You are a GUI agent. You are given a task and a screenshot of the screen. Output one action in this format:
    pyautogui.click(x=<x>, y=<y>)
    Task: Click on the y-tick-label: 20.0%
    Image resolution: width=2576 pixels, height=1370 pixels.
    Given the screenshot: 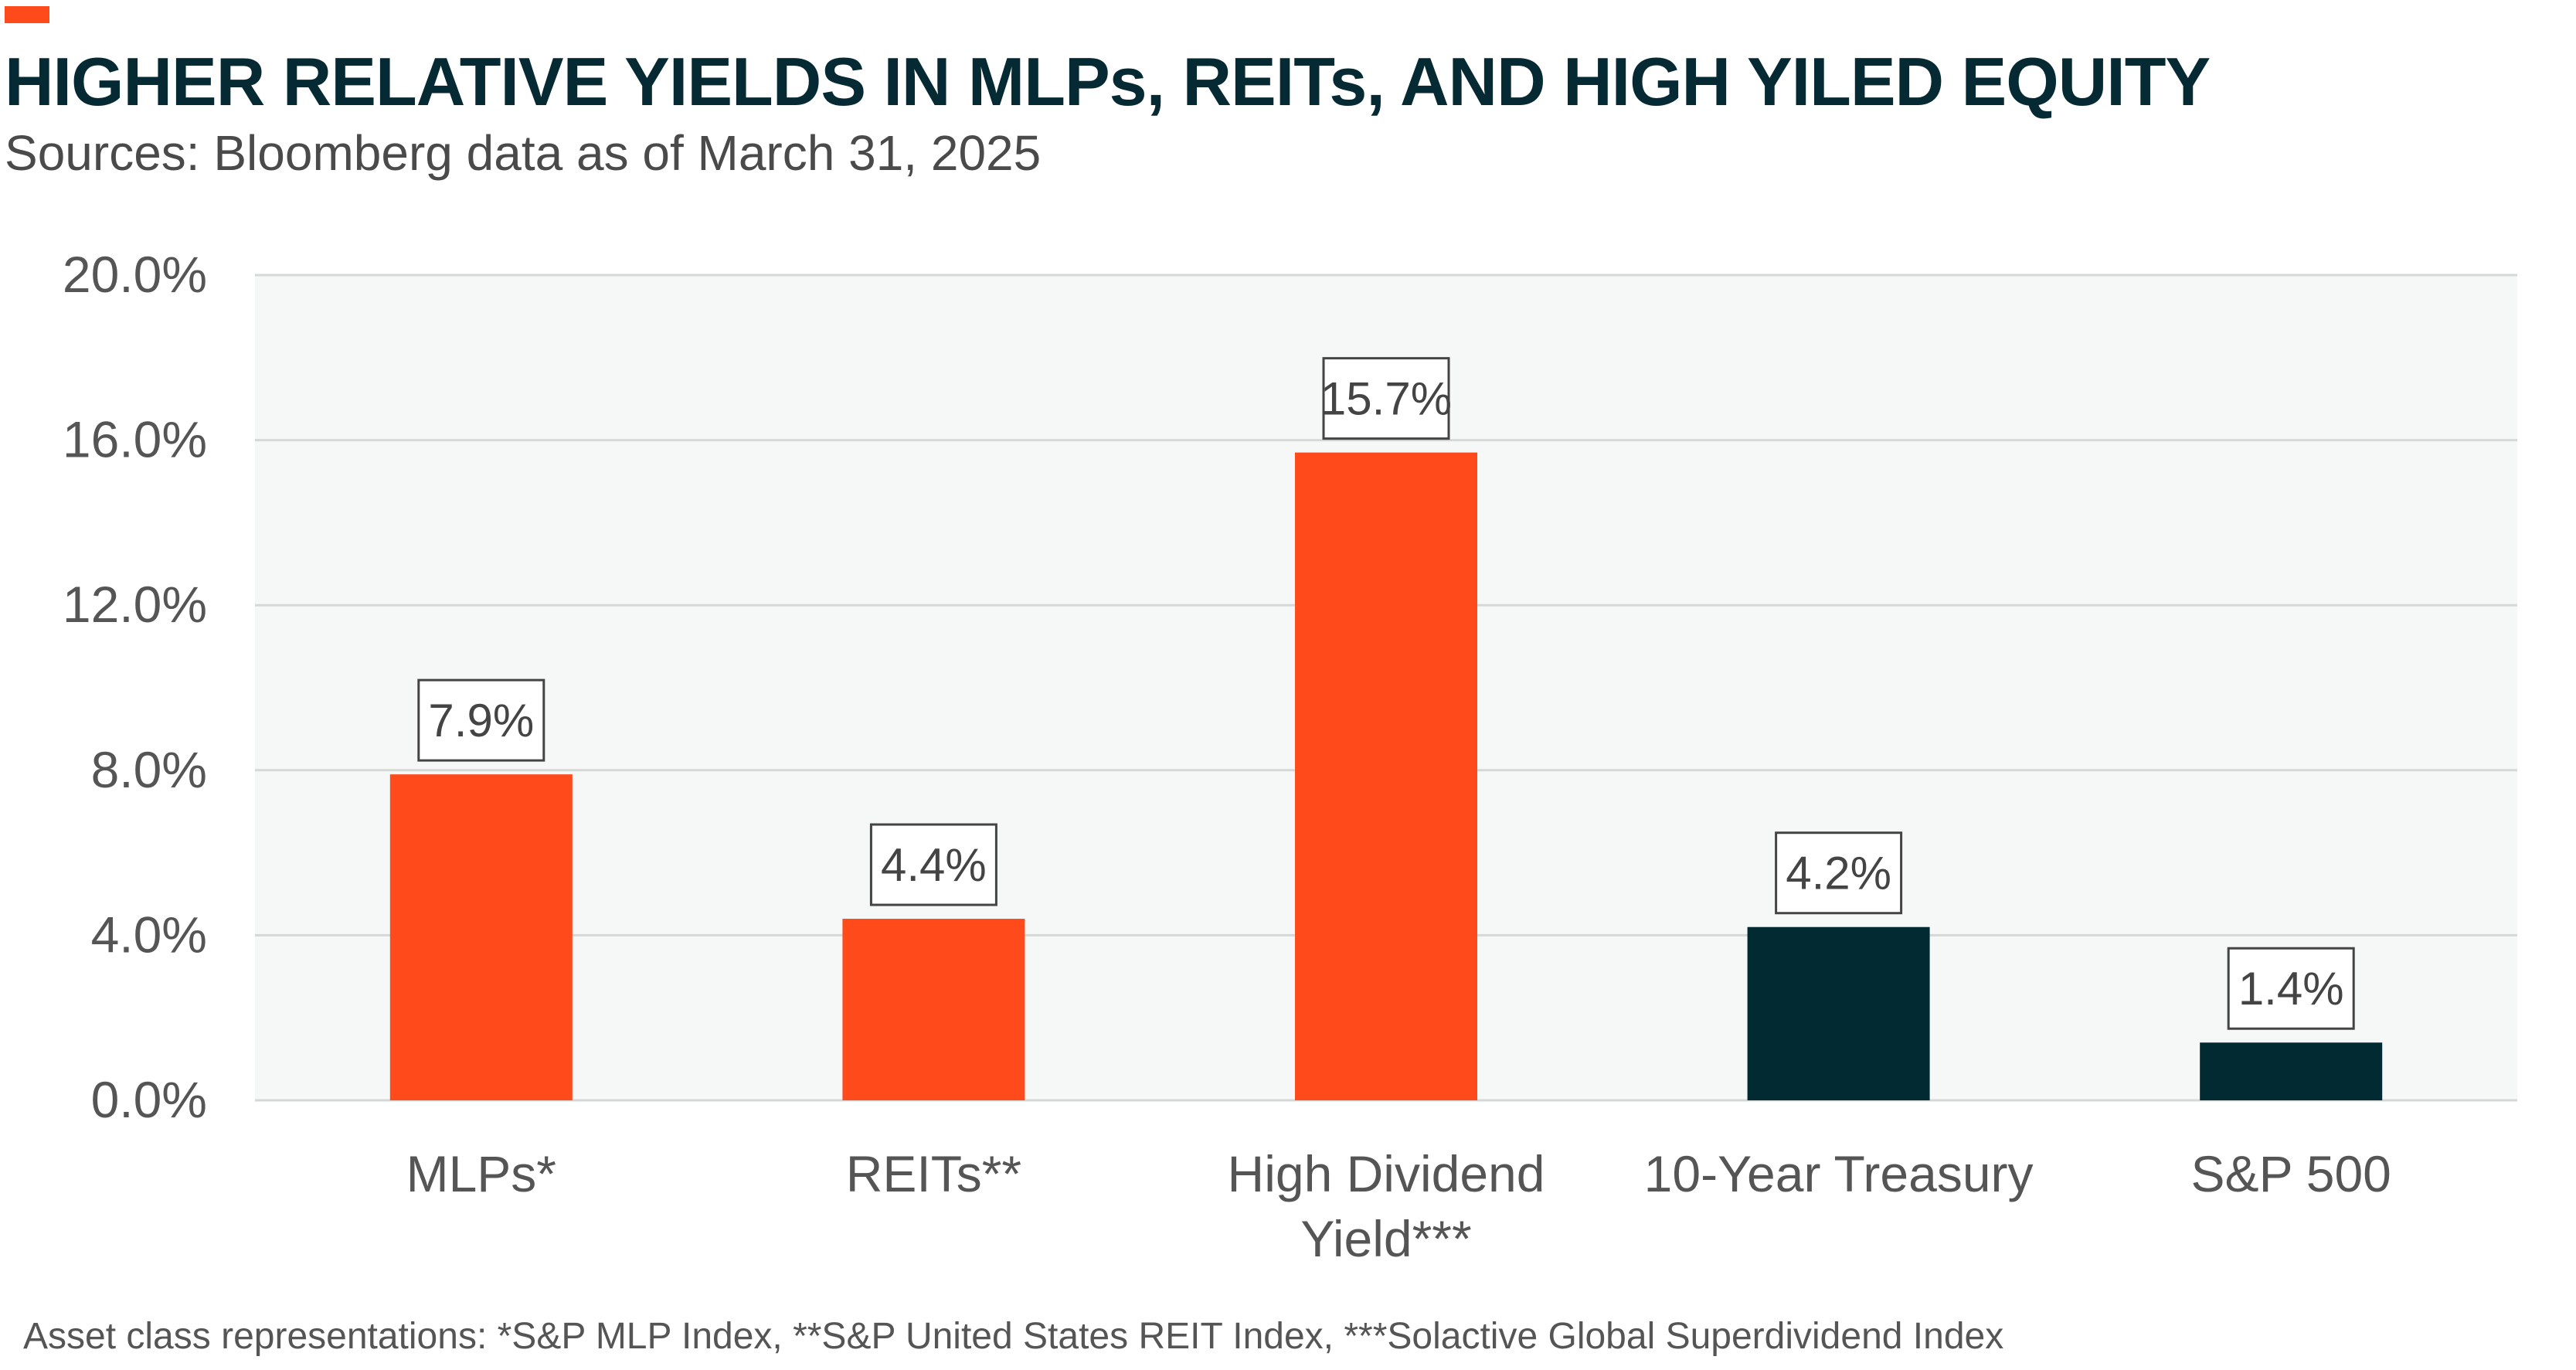 What is the action you would take?
    pyautogui.click(x=135, y=274)
    